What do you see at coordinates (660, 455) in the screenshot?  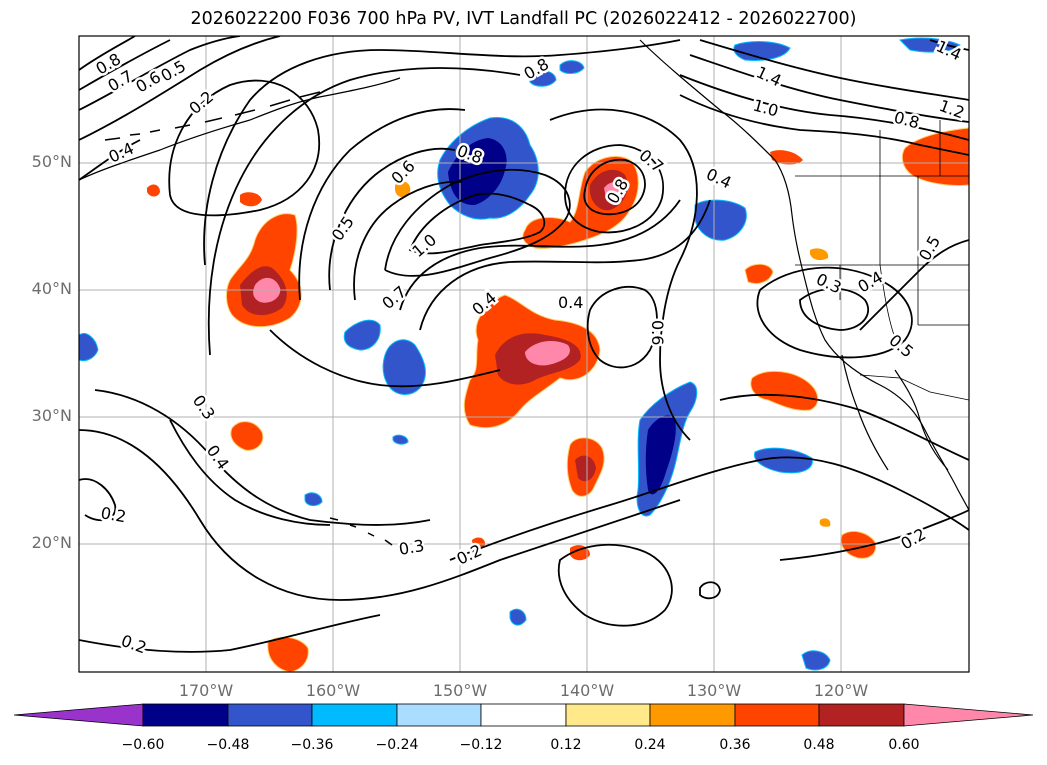 I see `negative-anomaly-subtropical-core` at bounding box center [660, 455].